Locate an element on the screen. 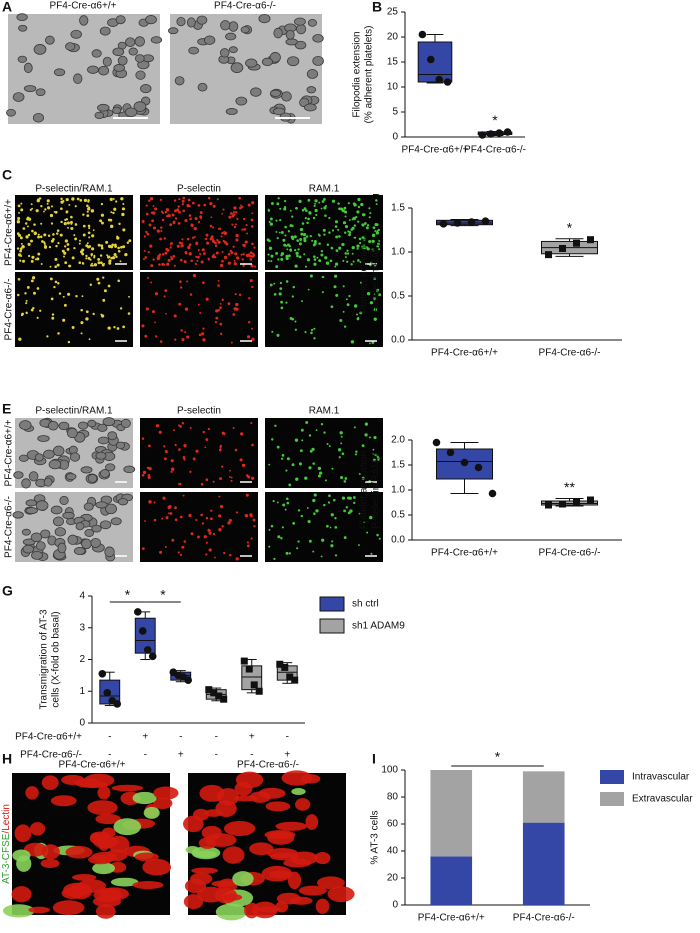 This screenshot has width=700, height=933. bar-segment is located at coordinates (543, 863).